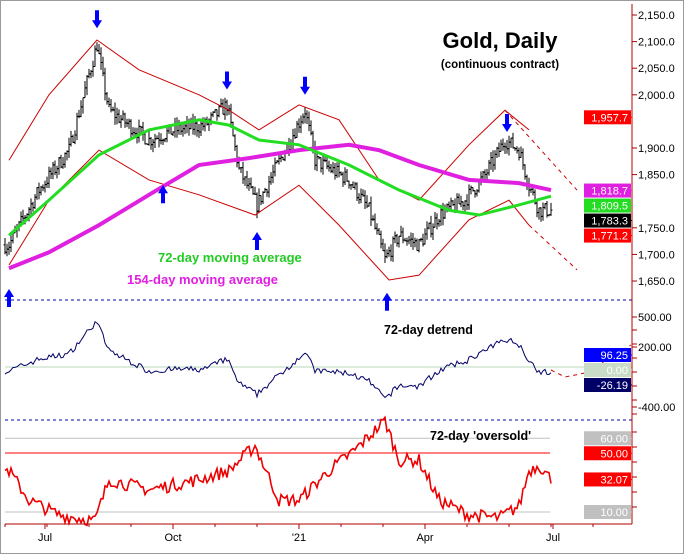 Image resolution: width=684 pixels, height=554 pixels. I want to click on y-tick-label: -400.00, so click(656, 408).